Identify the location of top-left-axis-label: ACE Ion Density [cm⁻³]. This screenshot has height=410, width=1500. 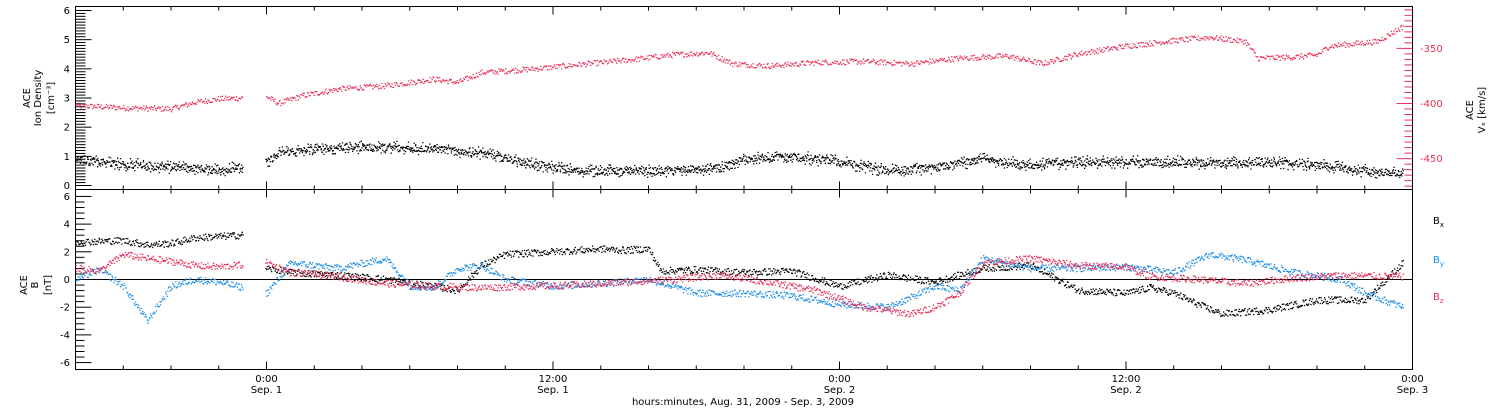
(39, 98).